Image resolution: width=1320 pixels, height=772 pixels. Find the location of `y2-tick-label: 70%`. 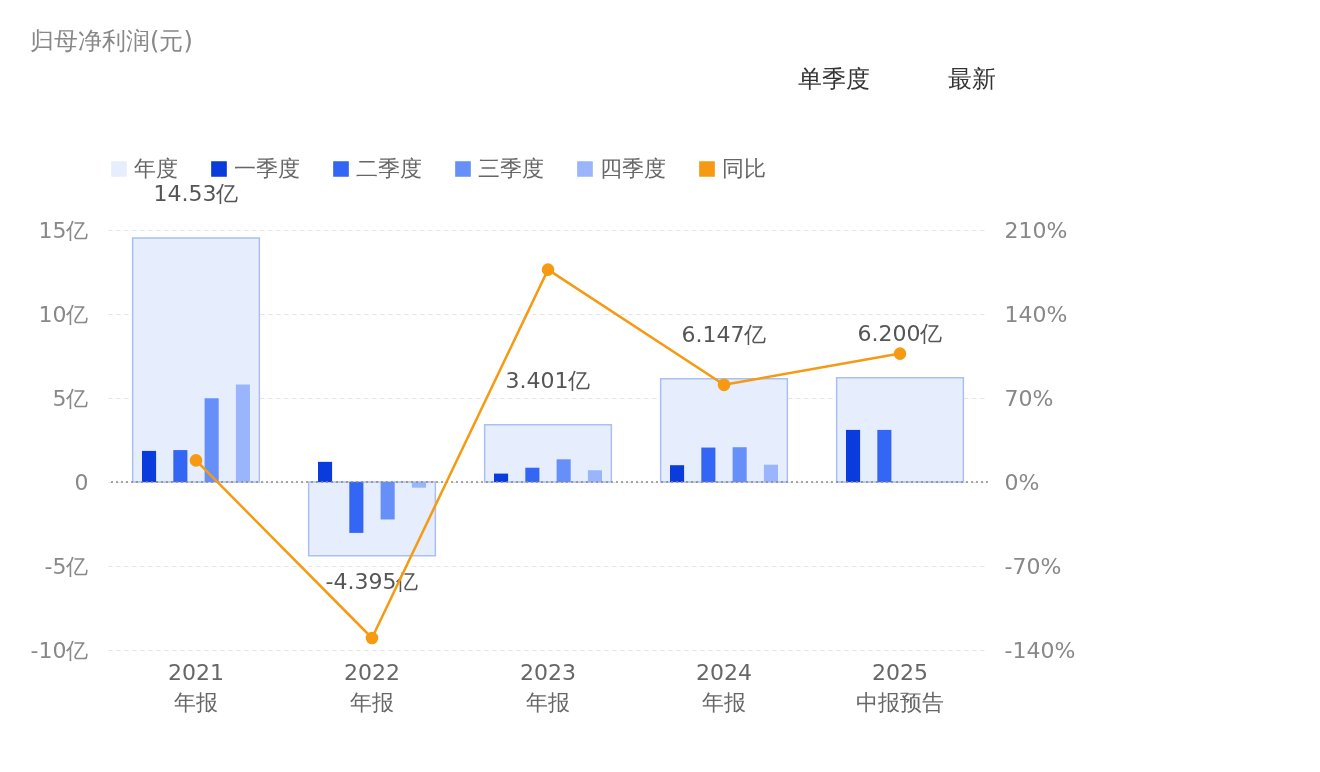

y2-tick-label: 70% is located at coordinates (1029, 398).